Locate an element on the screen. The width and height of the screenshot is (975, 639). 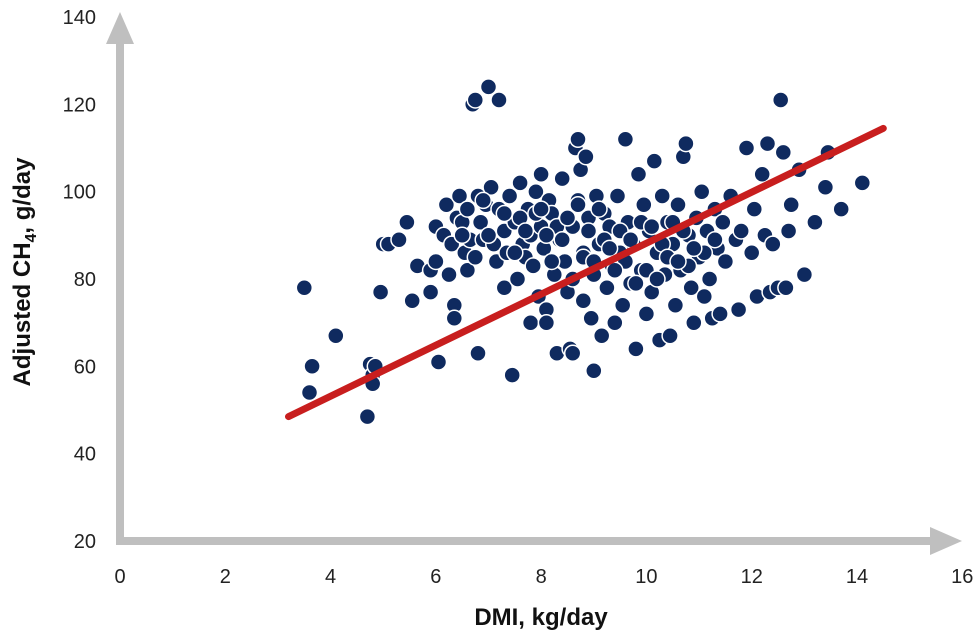
x-tick-label: 16 is located at coordinates (962, 577).